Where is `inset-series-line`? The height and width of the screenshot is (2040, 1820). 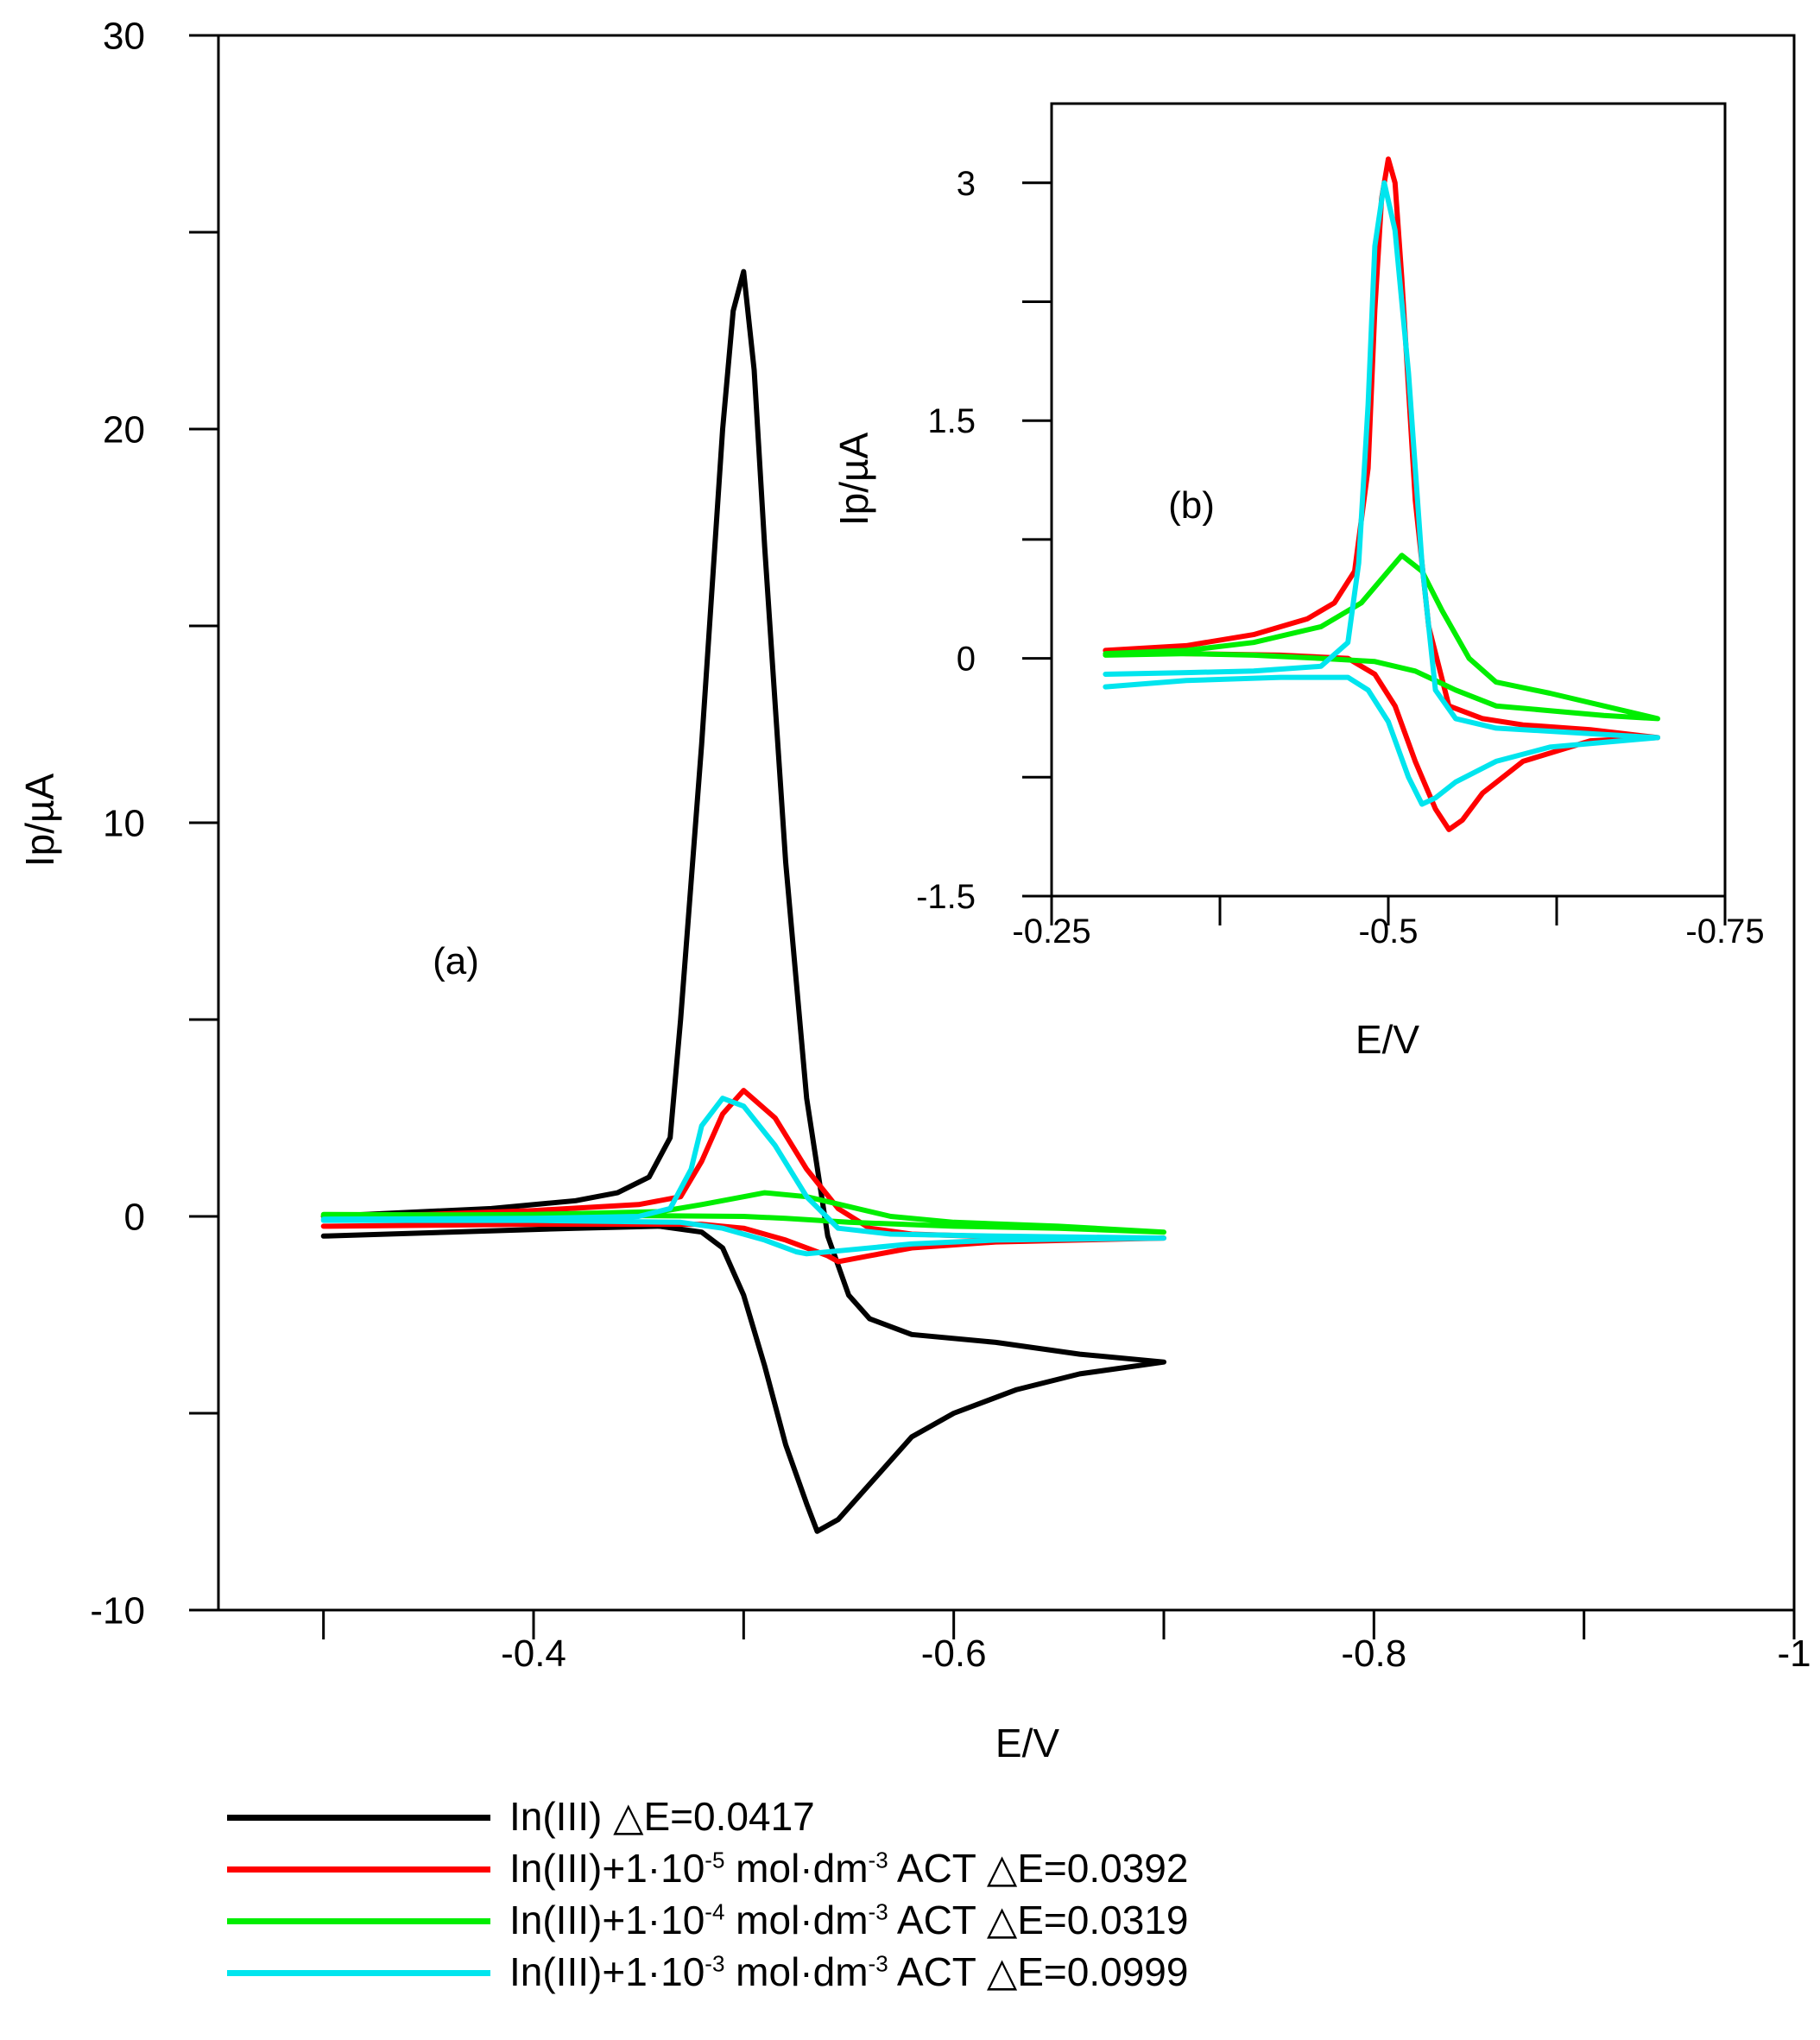
inset-series-line is located at coordinates (1382, 493).